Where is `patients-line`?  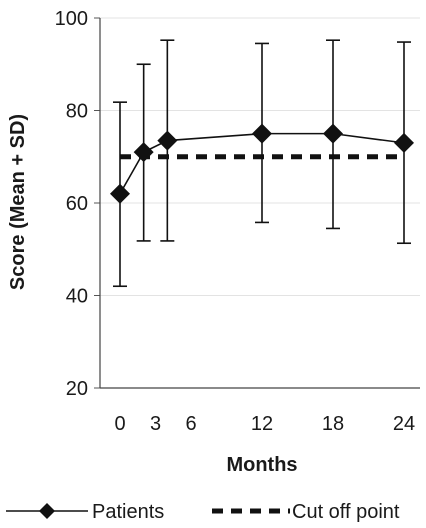 patients-line is located at coordinates (262, 163).